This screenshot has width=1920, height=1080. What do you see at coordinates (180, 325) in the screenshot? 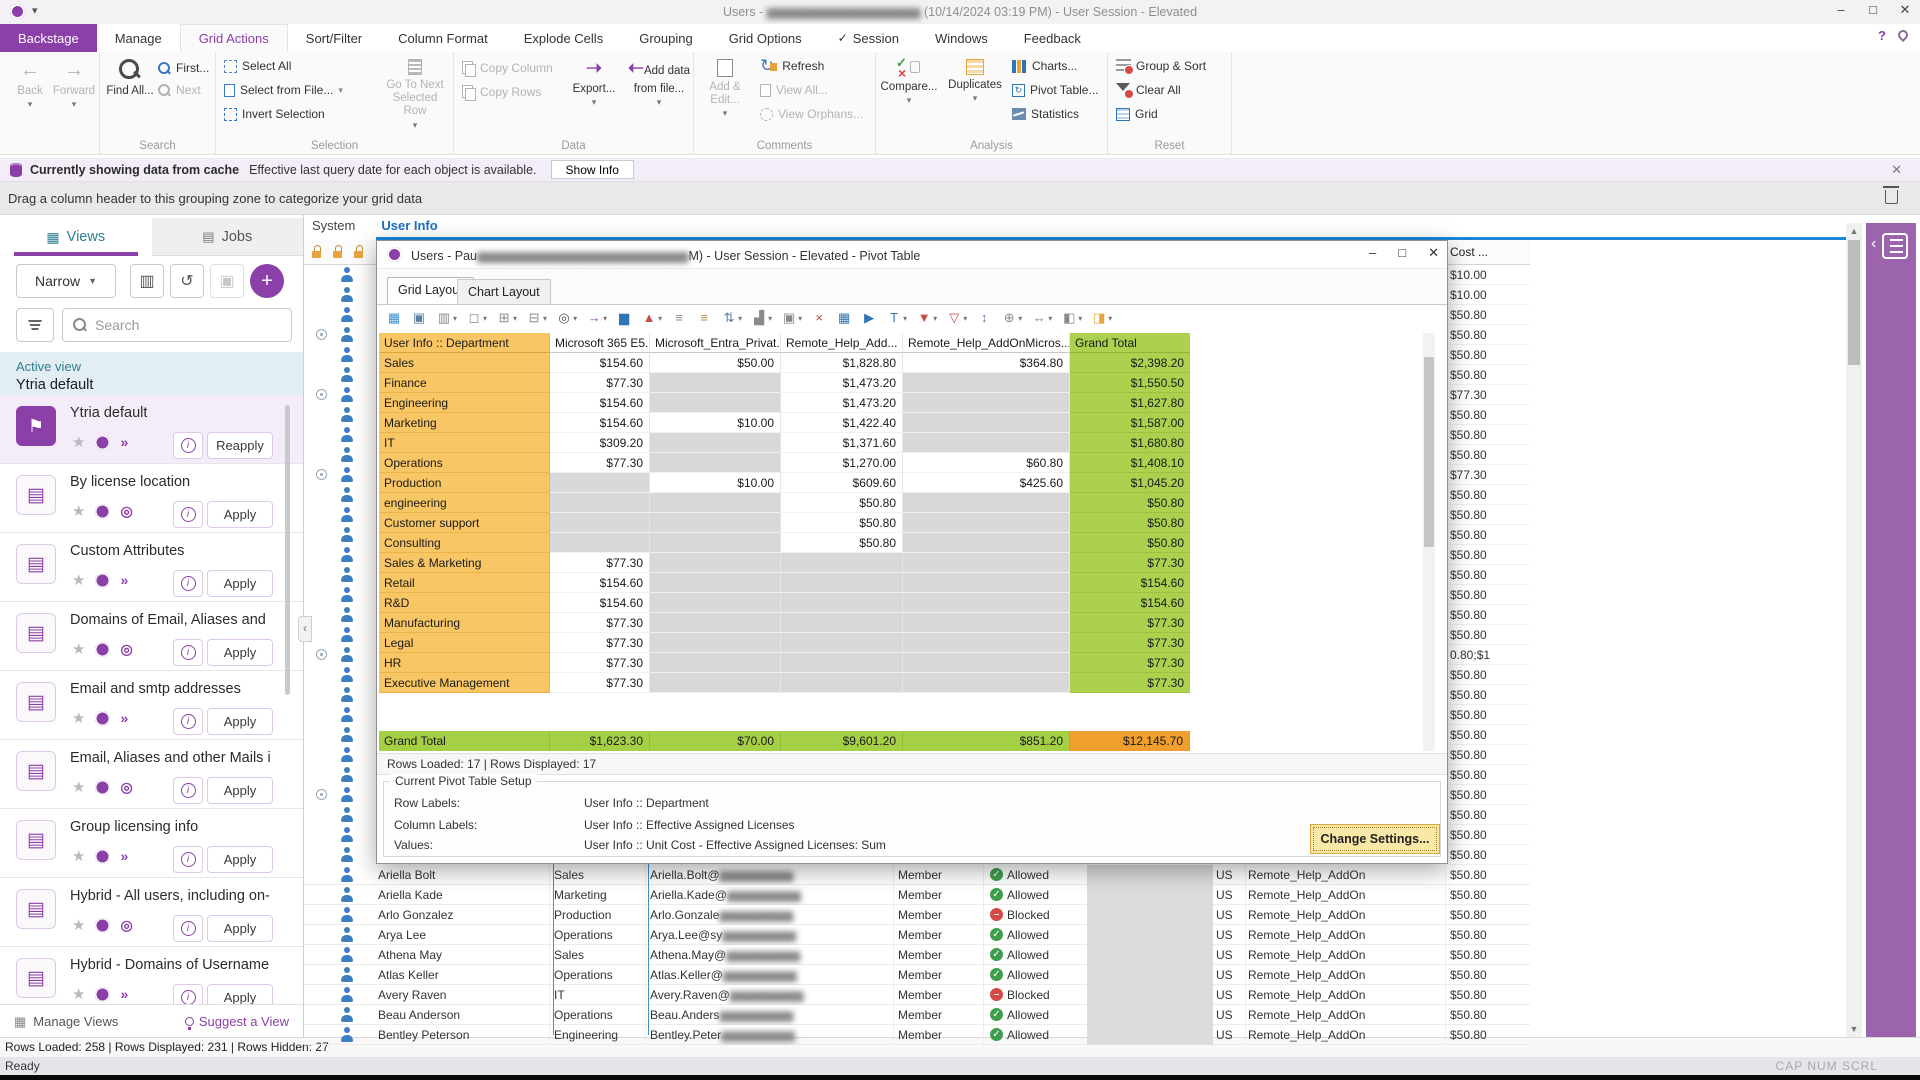
I see `search-input` at bounding box center [180, 325].